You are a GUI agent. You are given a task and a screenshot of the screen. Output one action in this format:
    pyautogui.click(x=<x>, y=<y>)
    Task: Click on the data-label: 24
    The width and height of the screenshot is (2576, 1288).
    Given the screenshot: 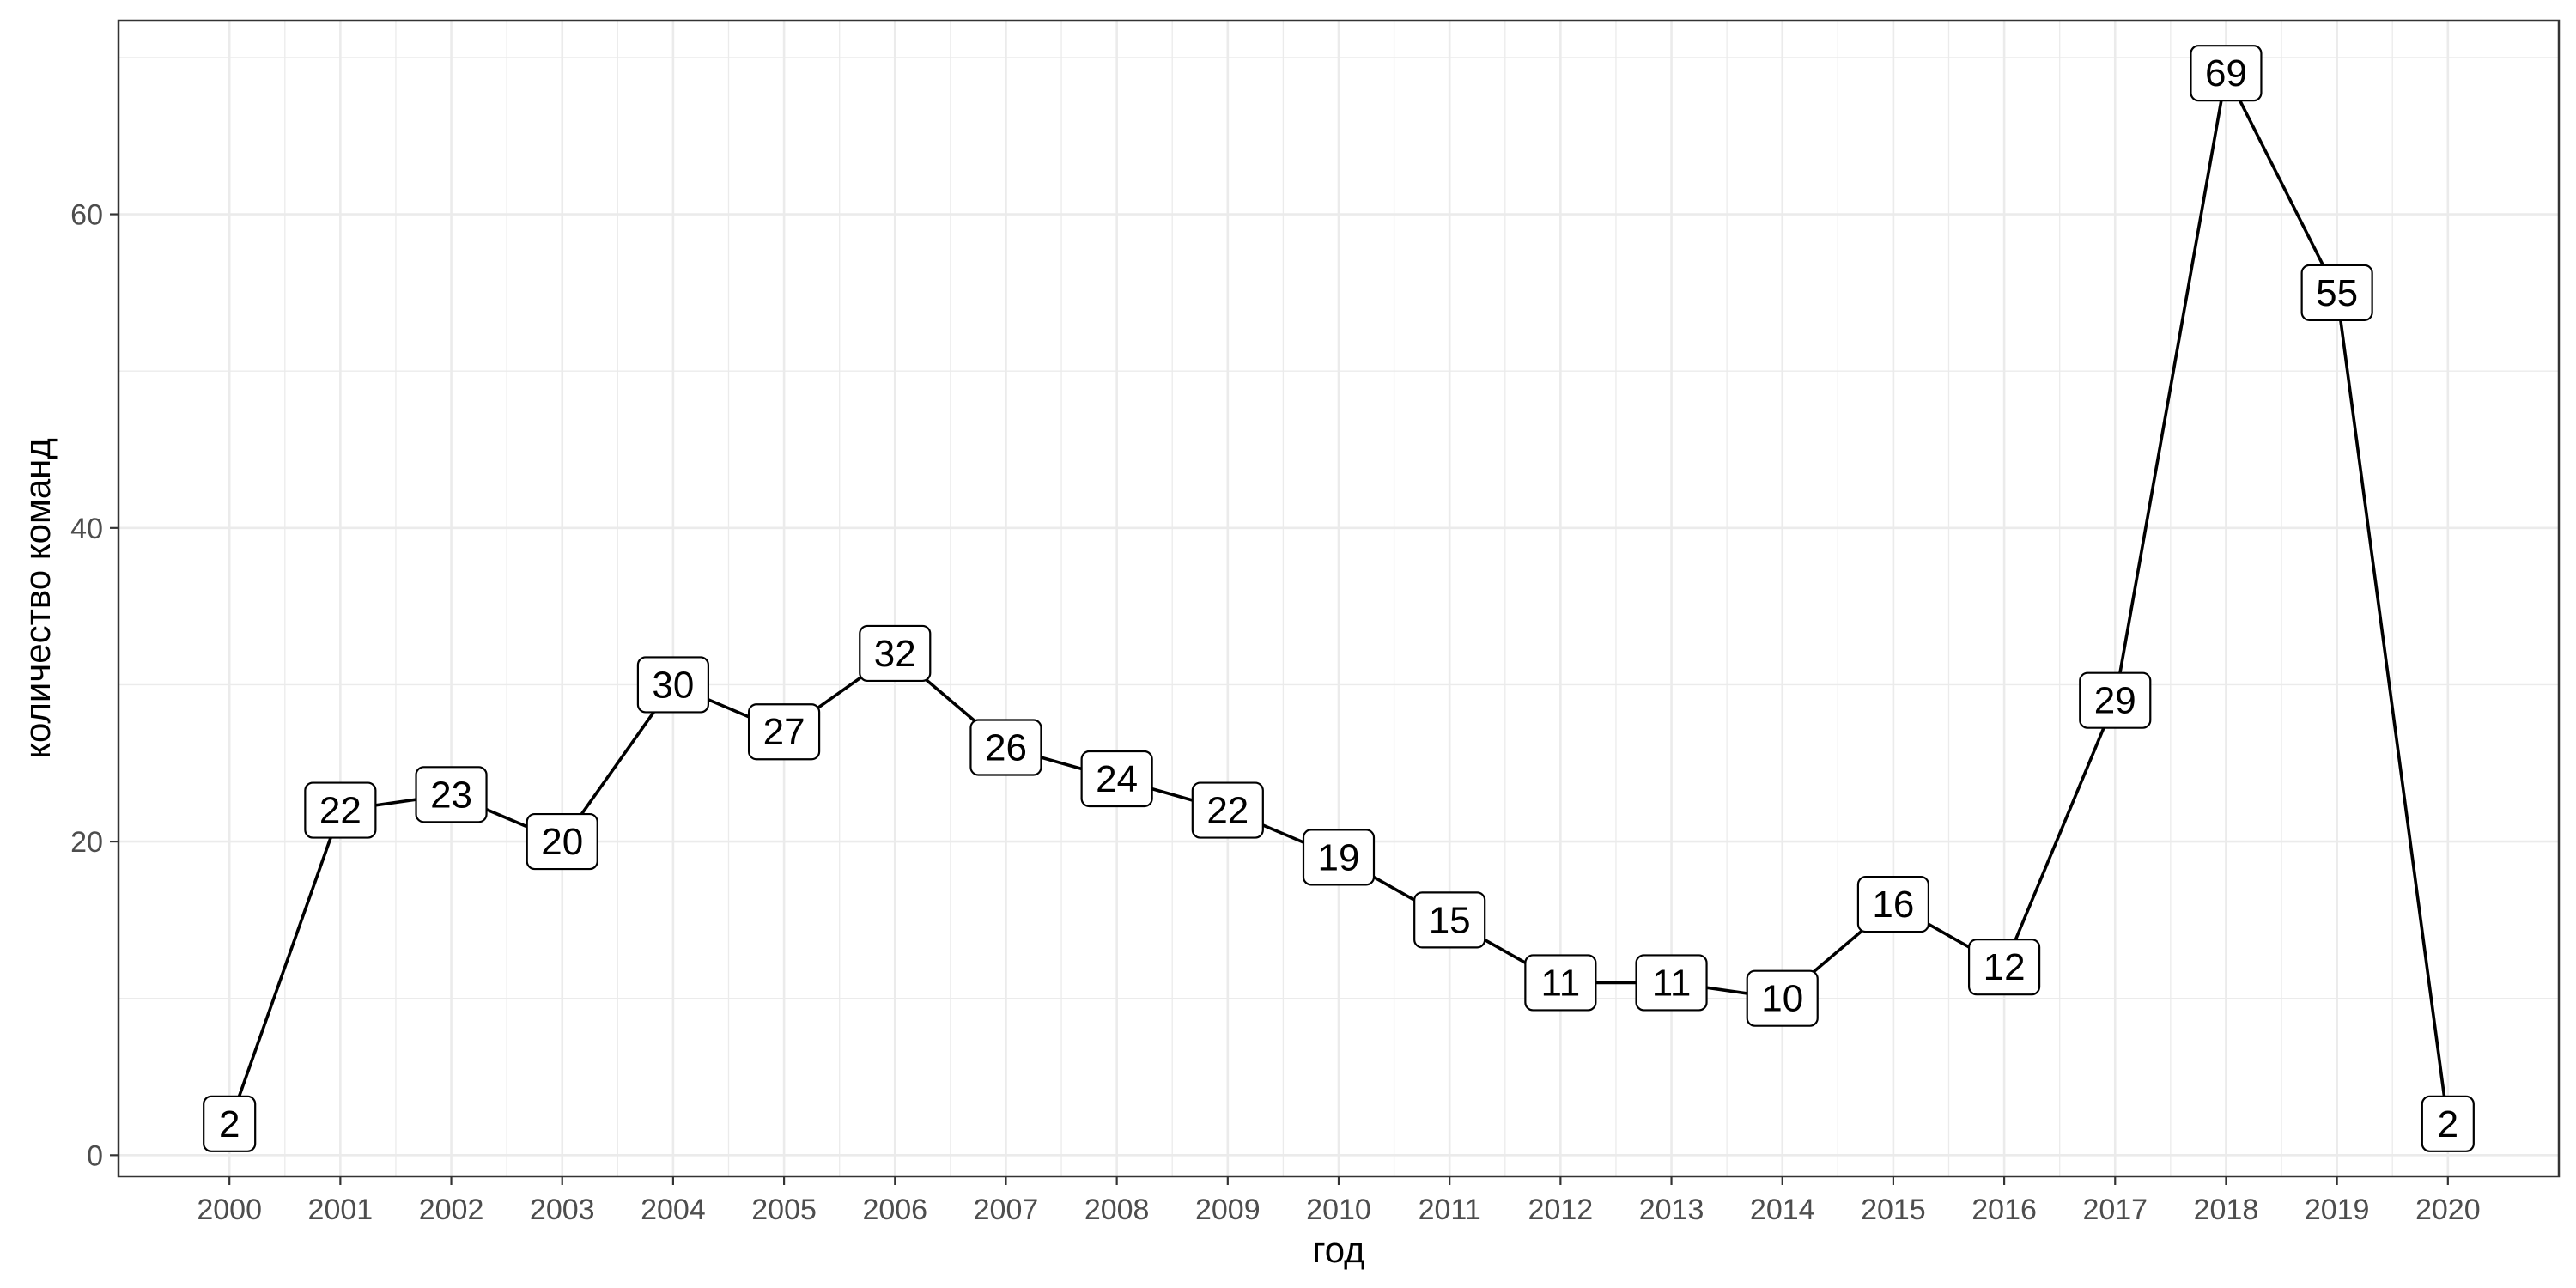 What is the action you would take?
    pyautogui.click(x=1116, y=779)
    